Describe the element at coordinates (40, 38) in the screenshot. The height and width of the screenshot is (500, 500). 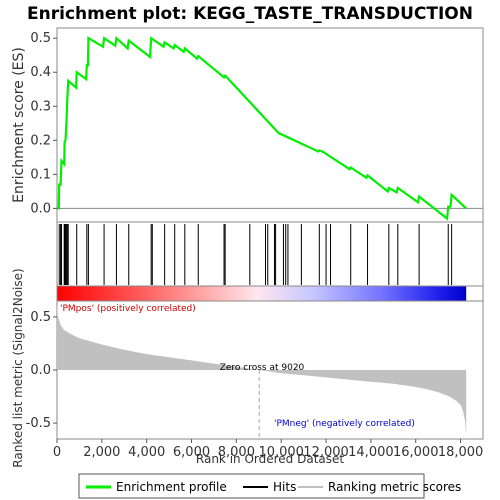
I see `es-y-tick-label: 0.5` at that location.